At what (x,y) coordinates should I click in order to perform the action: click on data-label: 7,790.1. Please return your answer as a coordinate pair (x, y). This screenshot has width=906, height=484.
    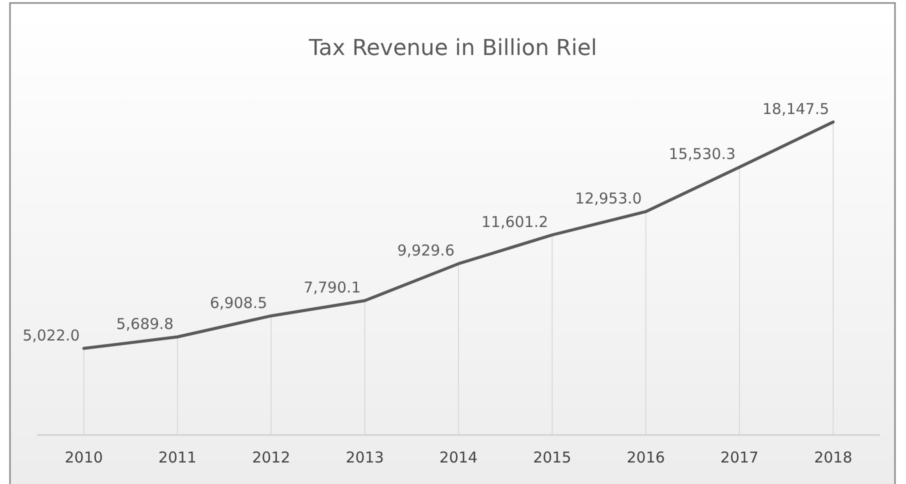
    Looking at the image, I should click on (332, 287).